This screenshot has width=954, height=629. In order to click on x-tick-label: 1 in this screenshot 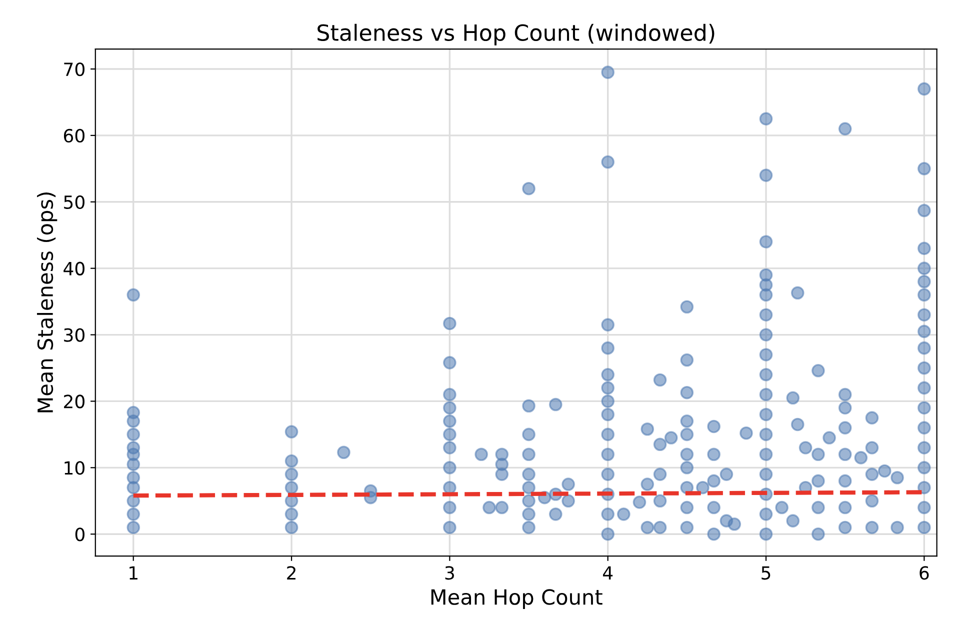, I will do `click(134, 573)`.